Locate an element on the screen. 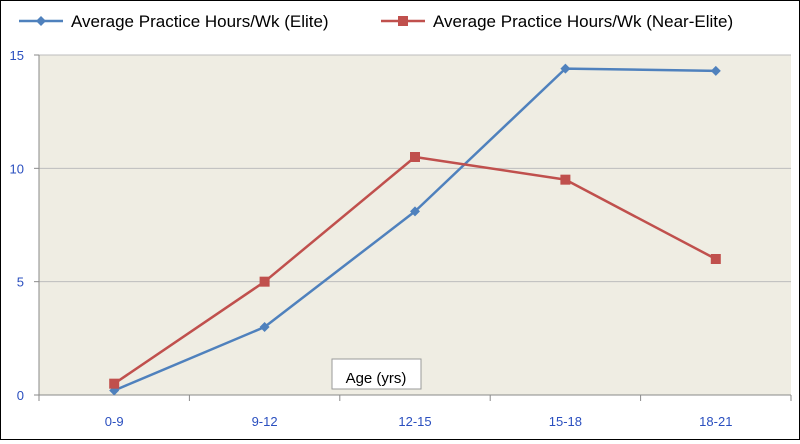 The image size is (800, 444). x-axis-label-frame is located at coordinates (376, 374).